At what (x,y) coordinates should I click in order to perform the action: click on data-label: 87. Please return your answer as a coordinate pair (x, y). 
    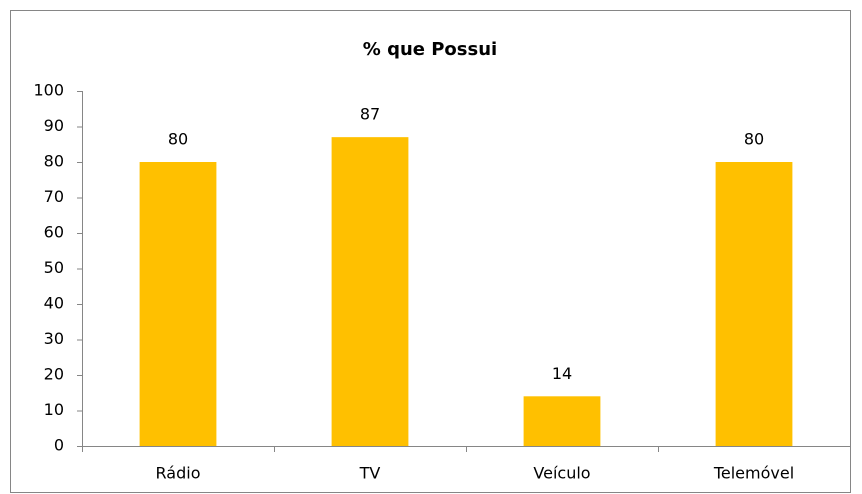
    Looking at the image, I should click on (370, 114).